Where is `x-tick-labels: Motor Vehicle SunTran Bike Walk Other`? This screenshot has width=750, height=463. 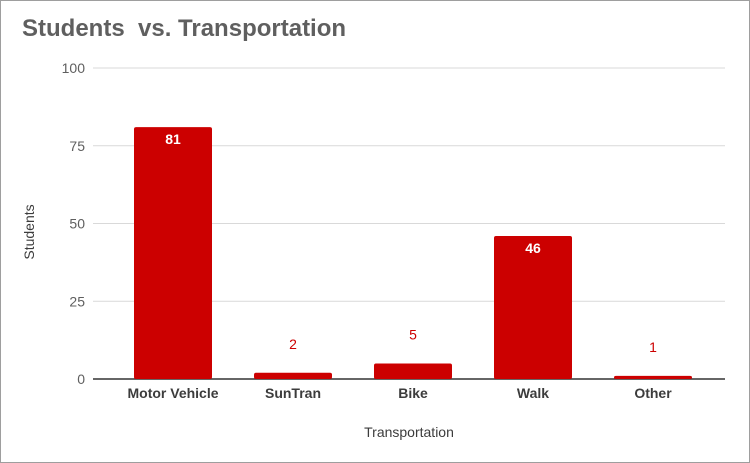 x-tick-labels: Motor Vehicle SunTran Bike Walk Other is located at coordinates (399, 393).